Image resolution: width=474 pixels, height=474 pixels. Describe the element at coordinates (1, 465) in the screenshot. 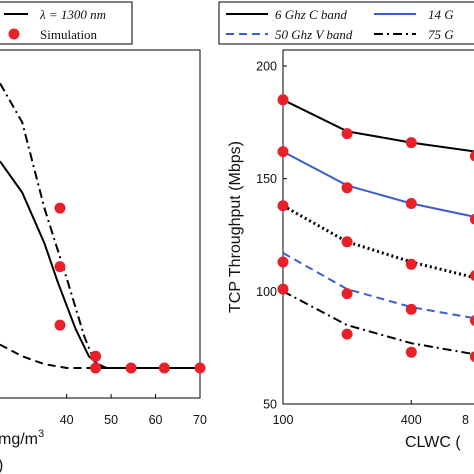

I see `left-bottom-fragment: )` at that location.